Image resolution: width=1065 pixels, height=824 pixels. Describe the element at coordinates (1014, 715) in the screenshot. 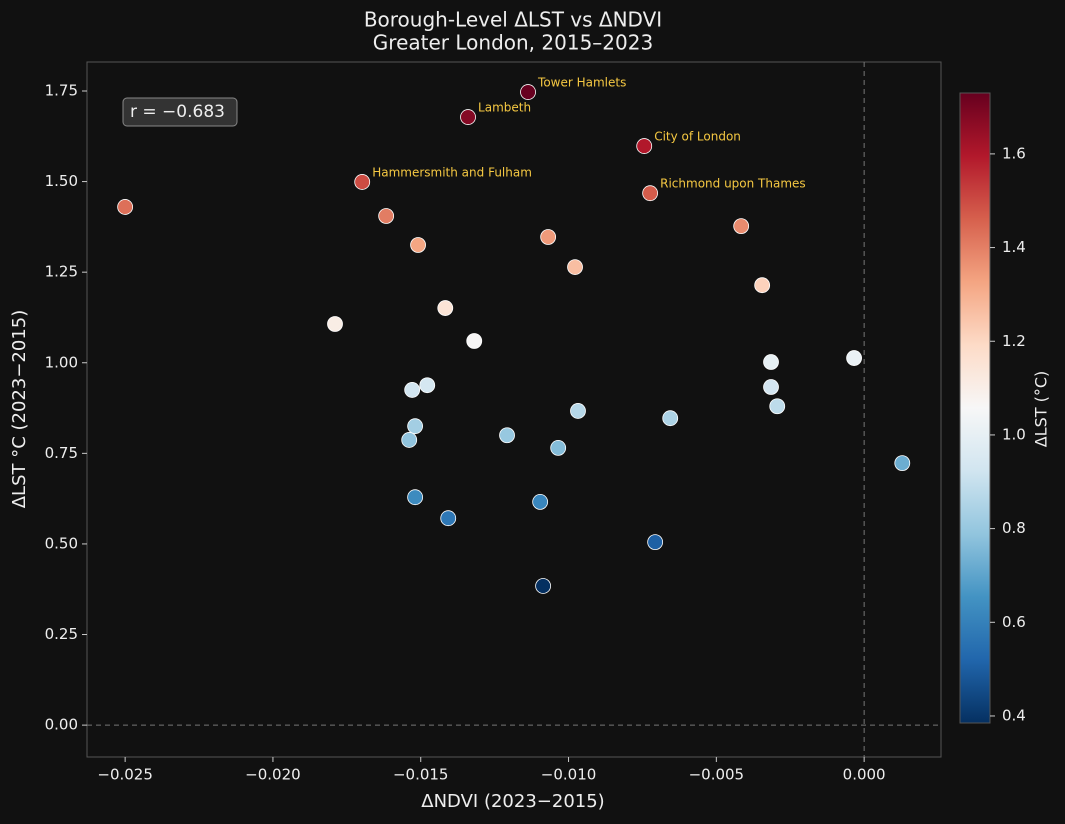

I see `colorbar-tick-label: 0.4` at that location.